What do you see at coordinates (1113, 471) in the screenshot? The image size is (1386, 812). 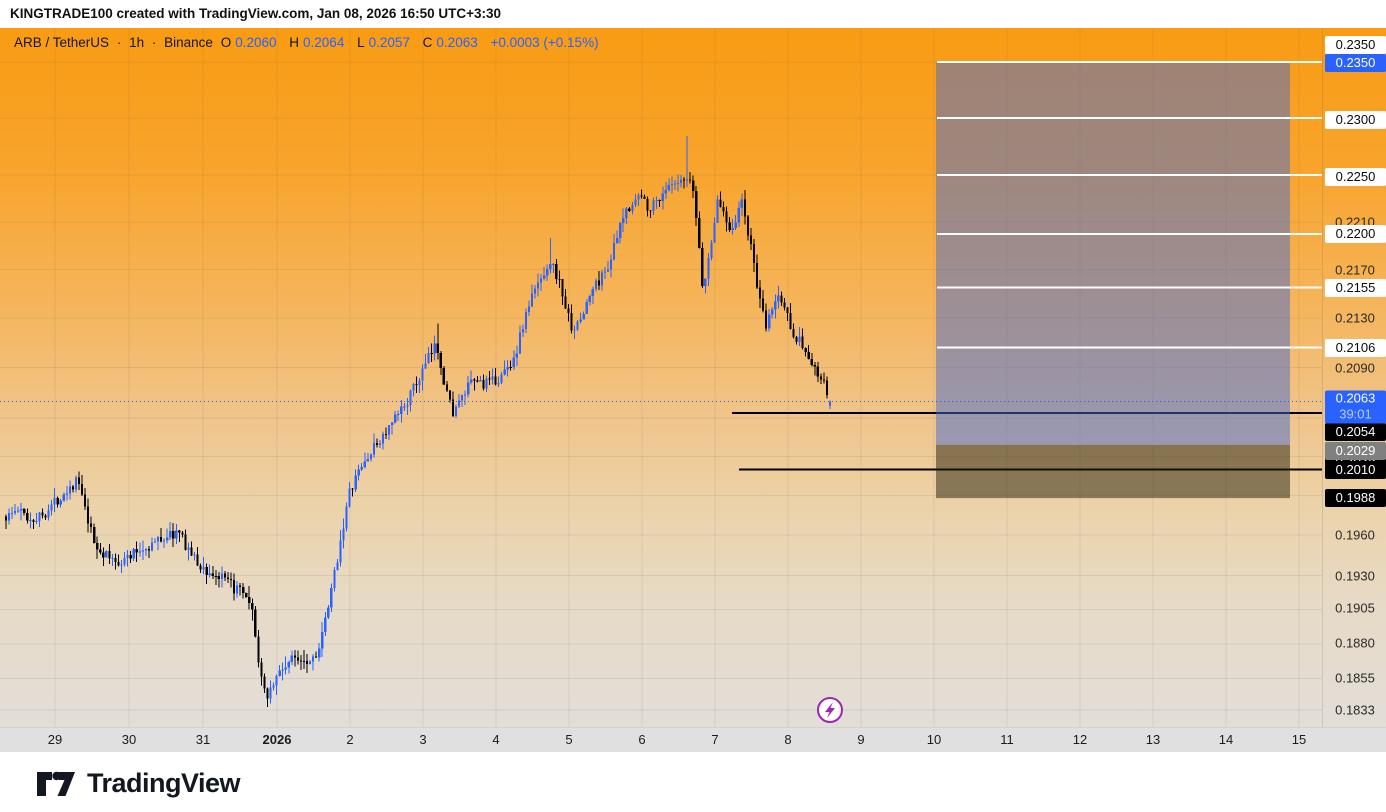 I see `lower-target-zone` at bounding box center [1113, 471].